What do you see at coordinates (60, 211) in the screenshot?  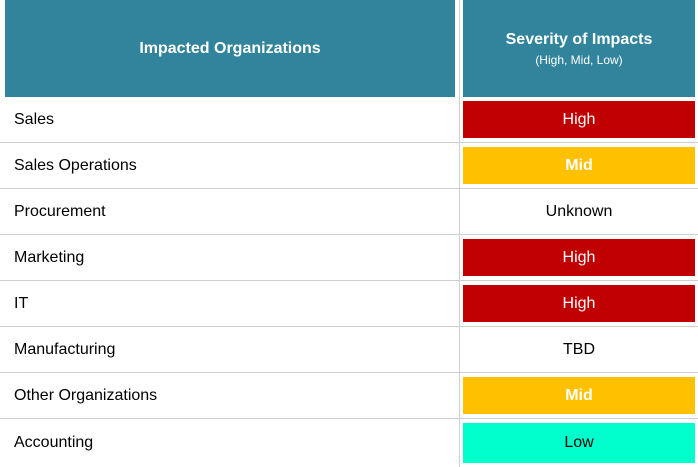 I see `org-name: Procurement` at bounding box center [60, 211].